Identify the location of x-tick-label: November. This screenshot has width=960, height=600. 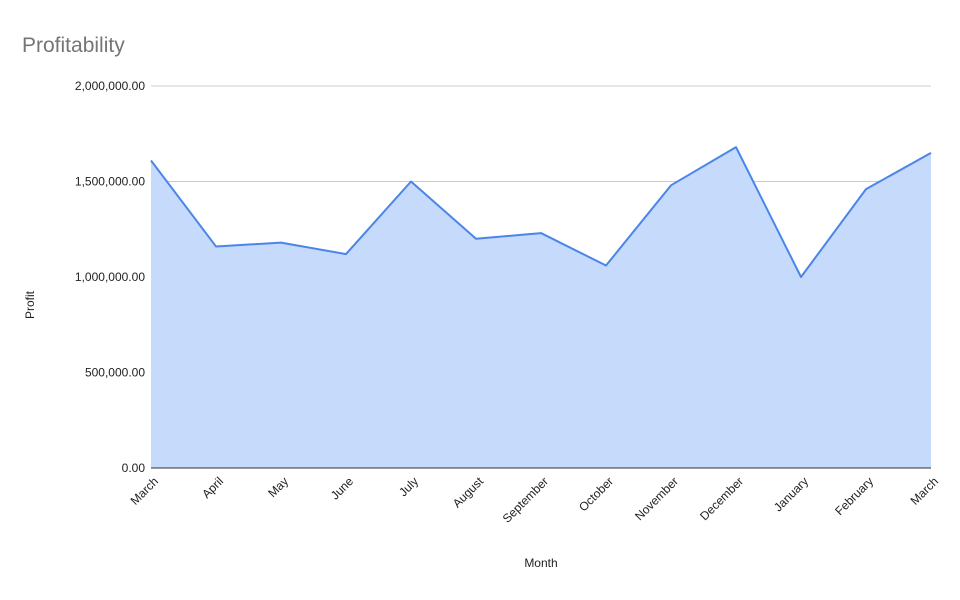
(656, 498).